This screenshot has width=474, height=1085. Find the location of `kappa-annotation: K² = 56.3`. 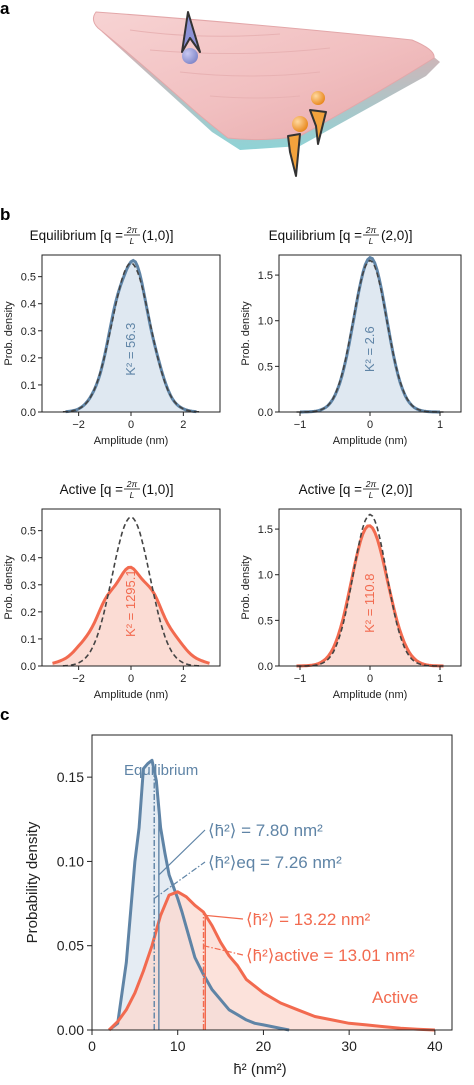

kappa-annotation: K² = 56.3 is located at coordinates (130, 349).